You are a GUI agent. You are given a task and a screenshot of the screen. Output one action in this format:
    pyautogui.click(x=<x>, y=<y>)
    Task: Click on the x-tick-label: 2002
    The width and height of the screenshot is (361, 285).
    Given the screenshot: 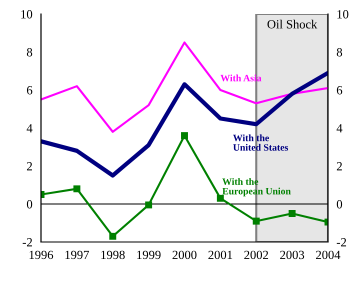 What is the action you would take?
    pyautogui.click(x=256, y=255)
    